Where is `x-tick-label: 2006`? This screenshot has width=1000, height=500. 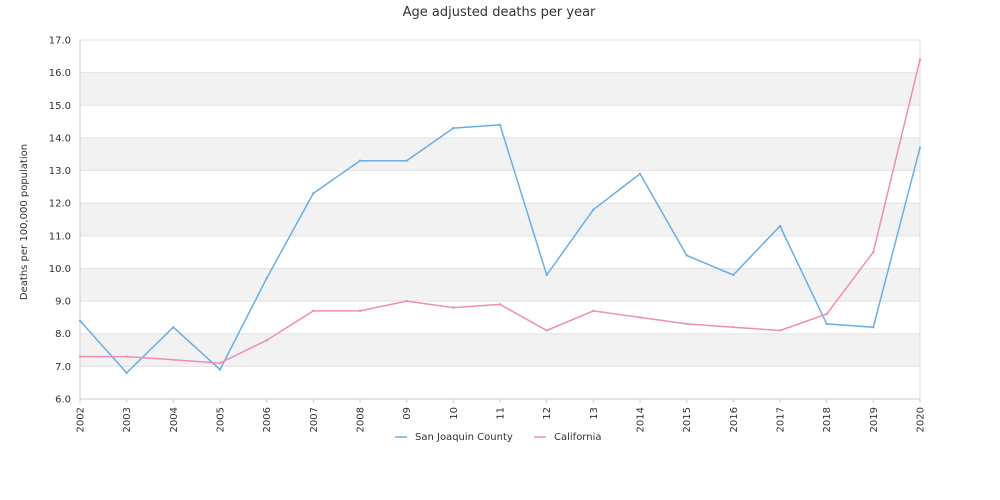 x-tick-label: 2006 is located at coordinates (267, 419).